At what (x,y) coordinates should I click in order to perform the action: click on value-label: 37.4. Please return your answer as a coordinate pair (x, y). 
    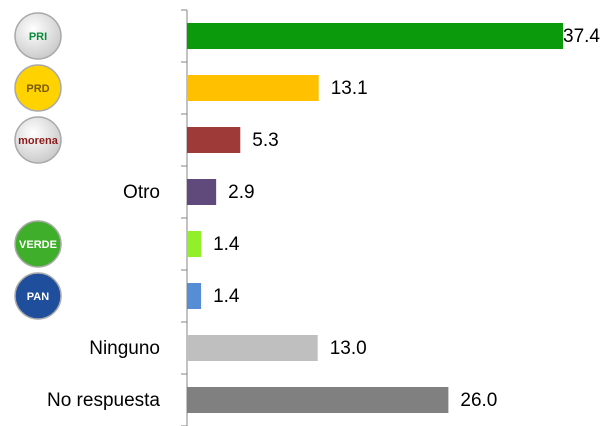
    Looking at the image, I should click on (581, 36).